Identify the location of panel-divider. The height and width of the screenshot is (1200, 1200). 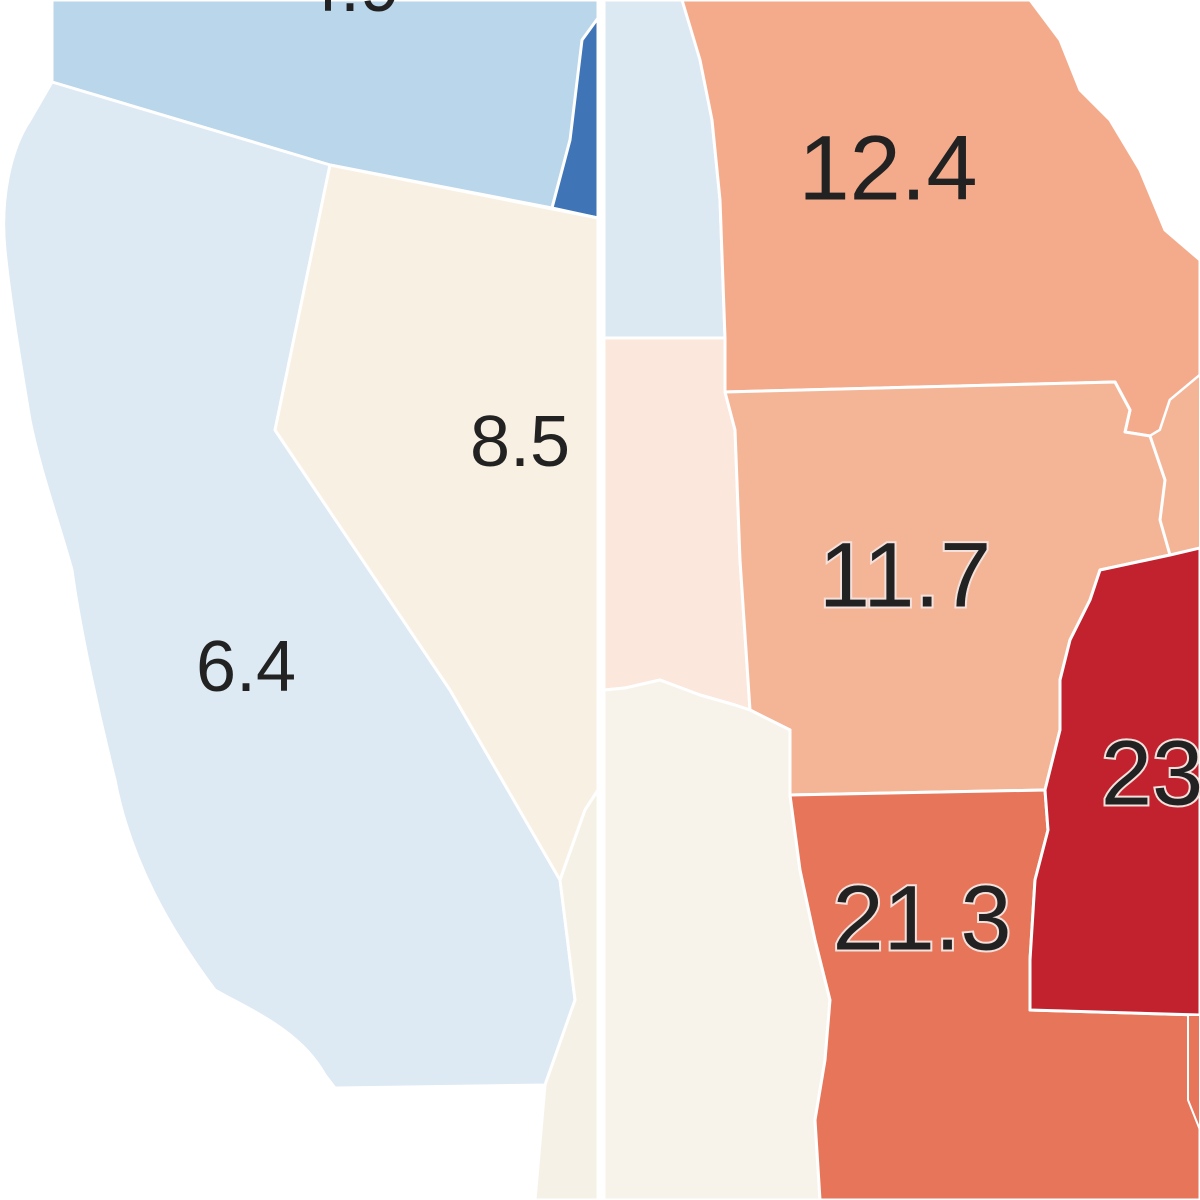
(601, 600).